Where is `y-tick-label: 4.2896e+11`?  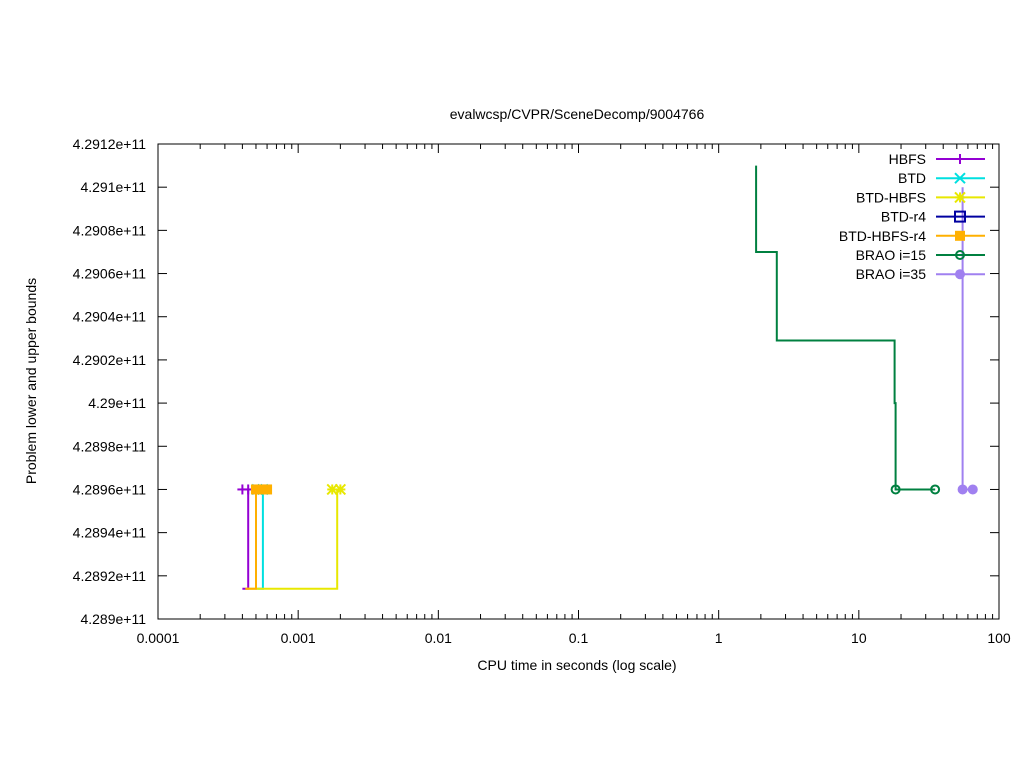 y-tick-label: 4.2896e+11 is located at coordinates (110, 489).